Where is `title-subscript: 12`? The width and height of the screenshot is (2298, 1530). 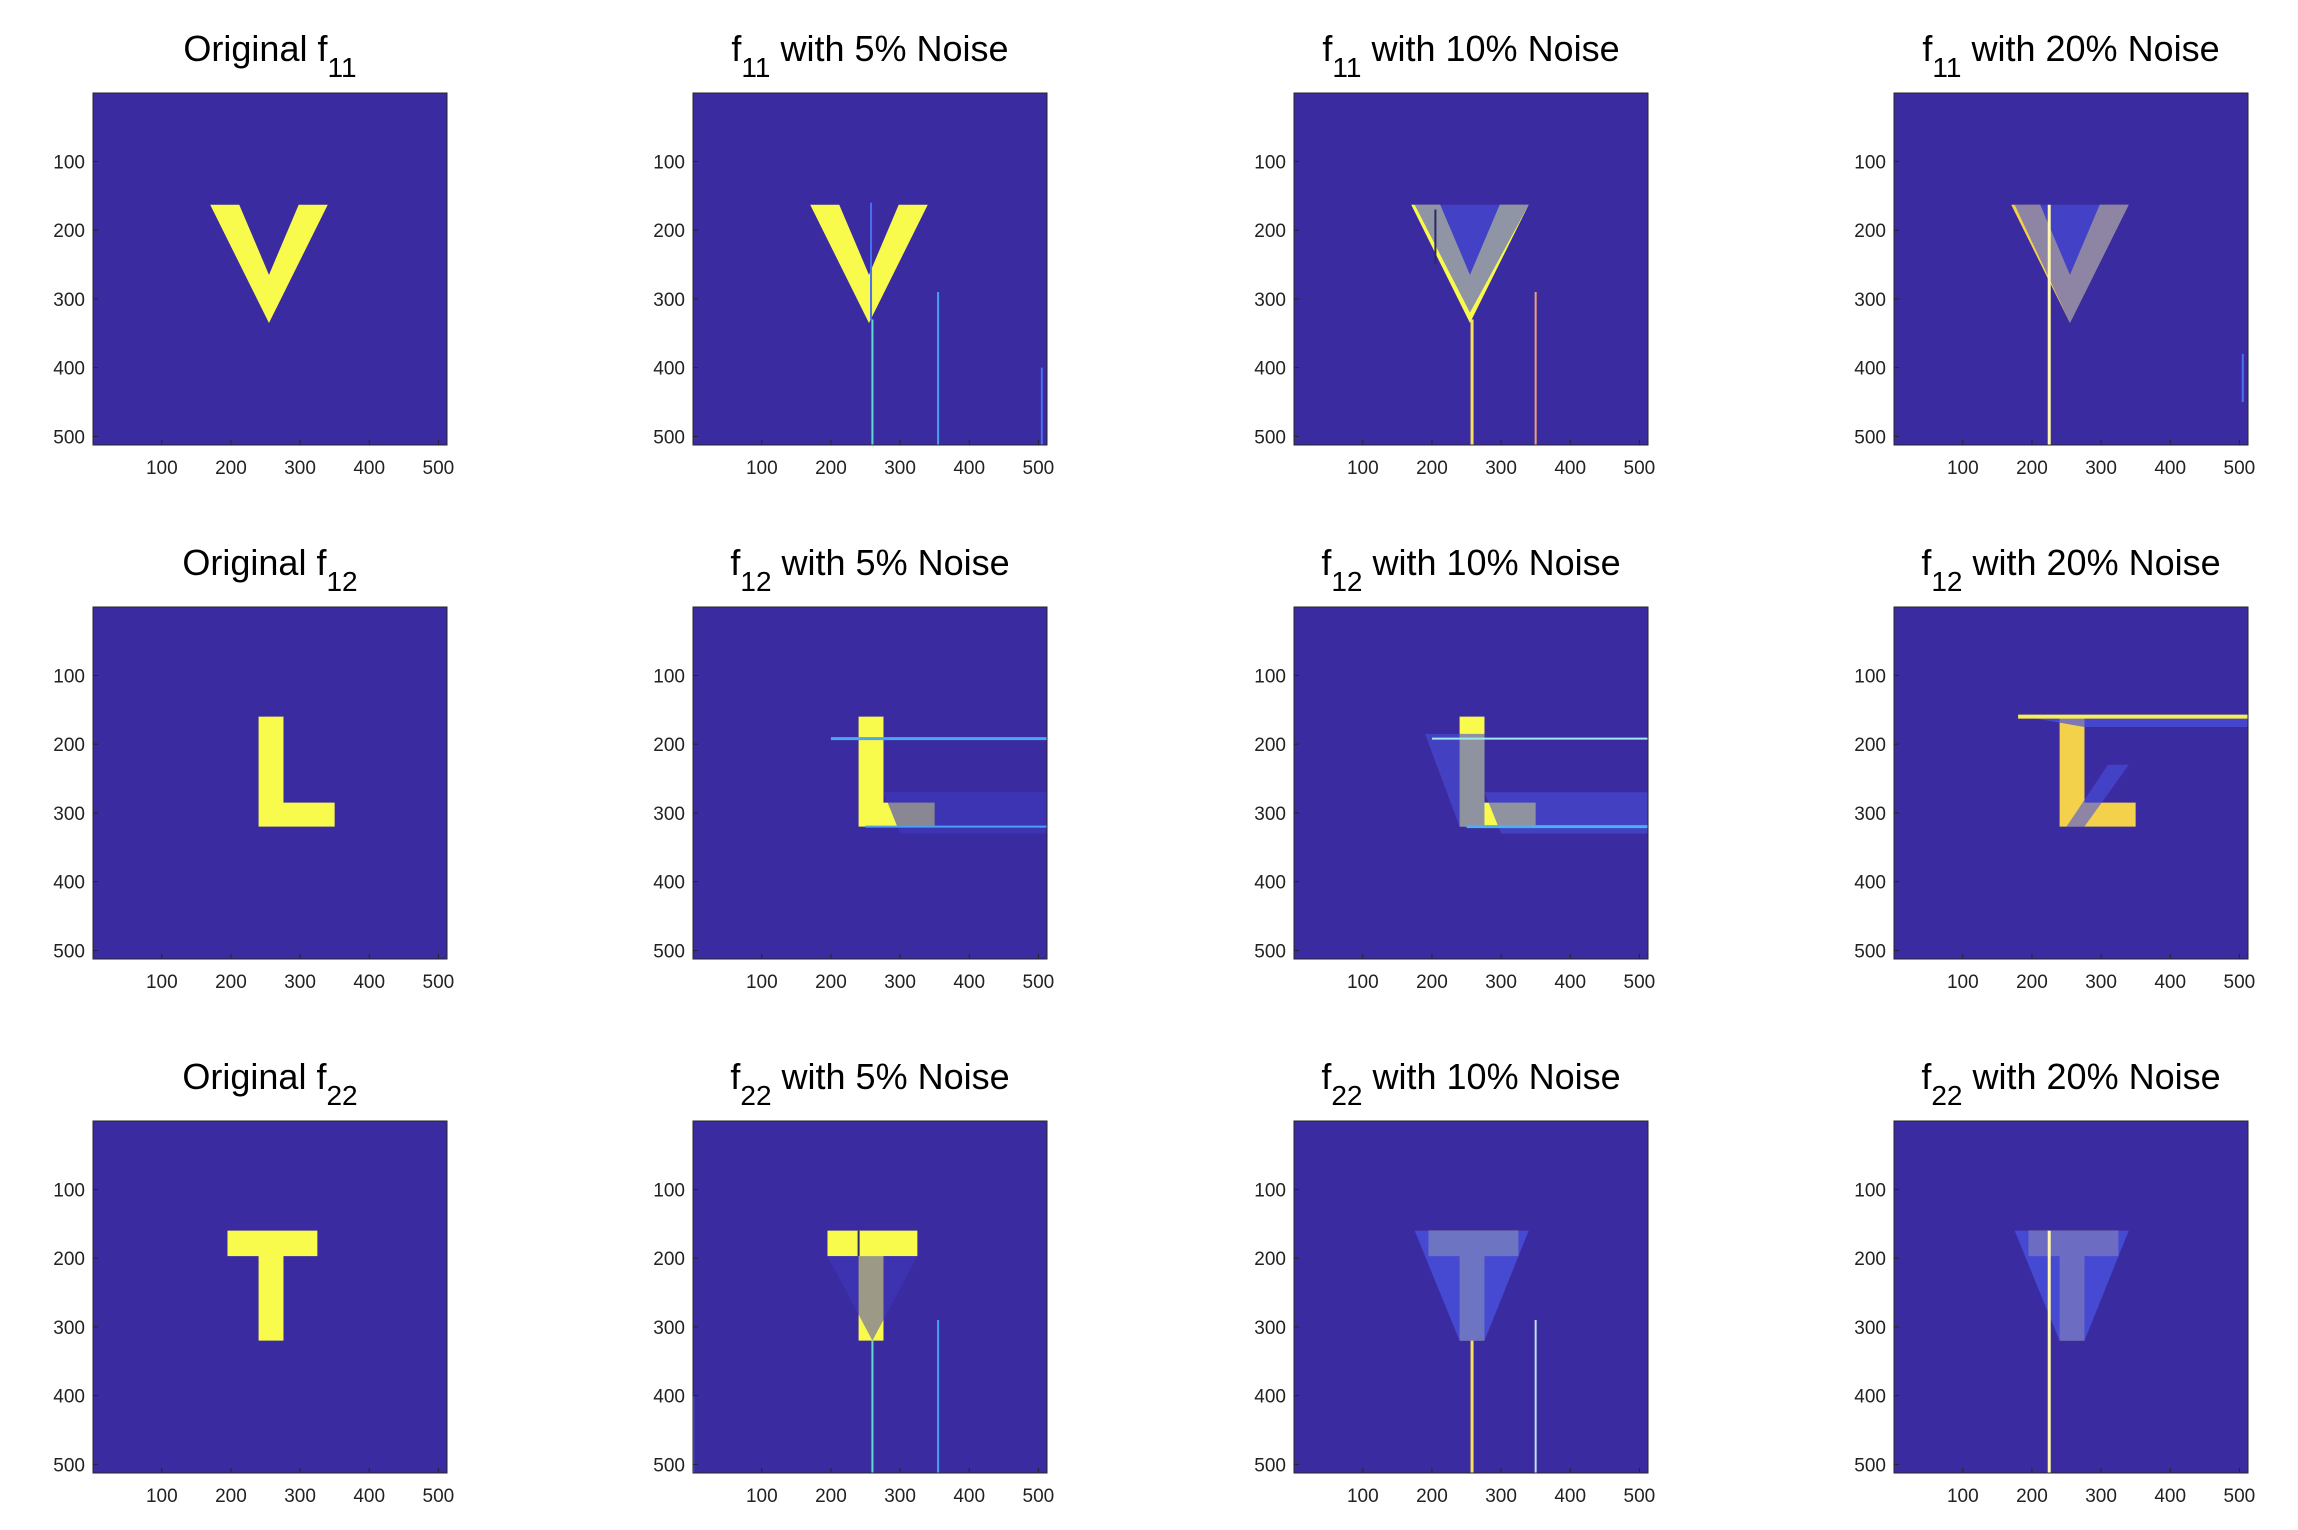
title-subscript: 12 is located at coordinates (1346, 581).